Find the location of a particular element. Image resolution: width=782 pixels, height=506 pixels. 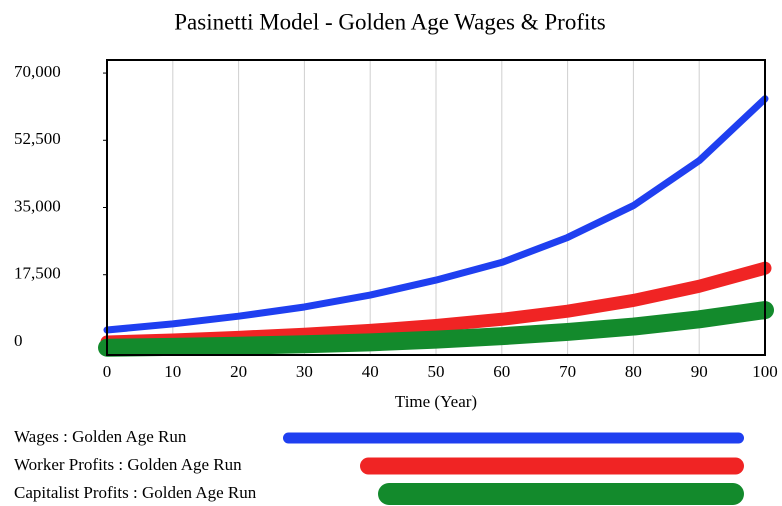

x-axis-label: Time (Year) is located at coordinates (436, 401).